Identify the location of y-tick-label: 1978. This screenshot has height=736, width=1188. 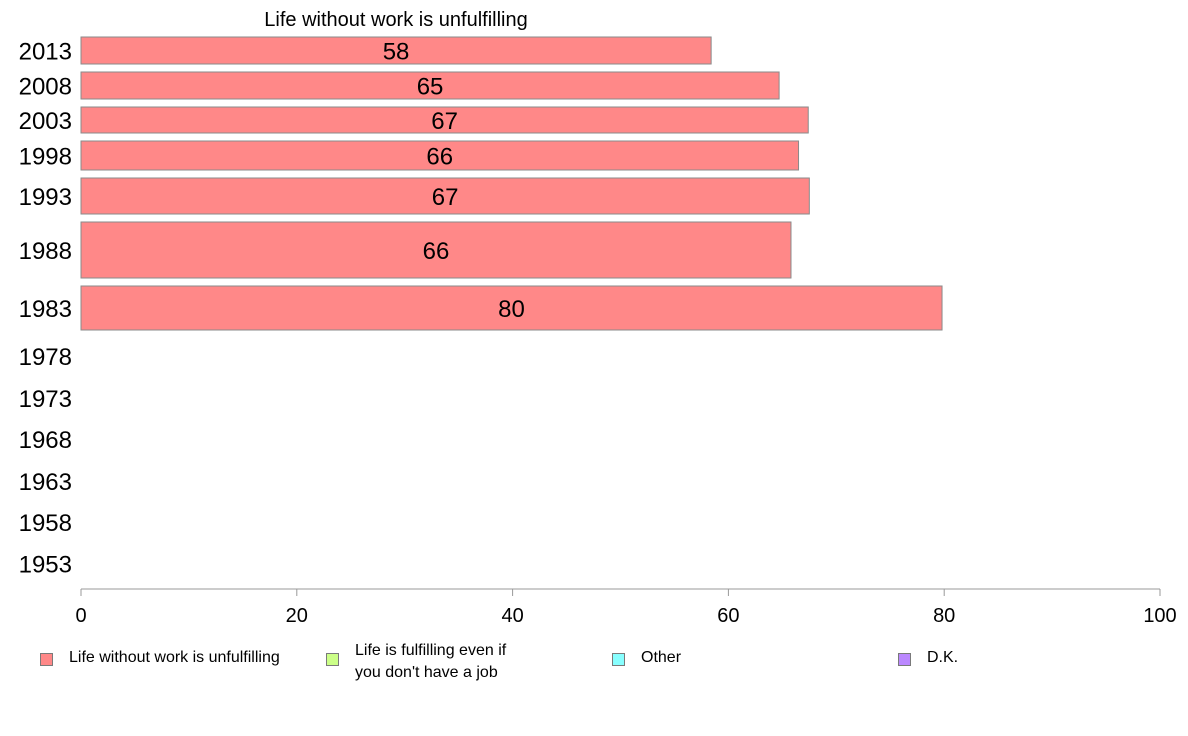
(45, 357).